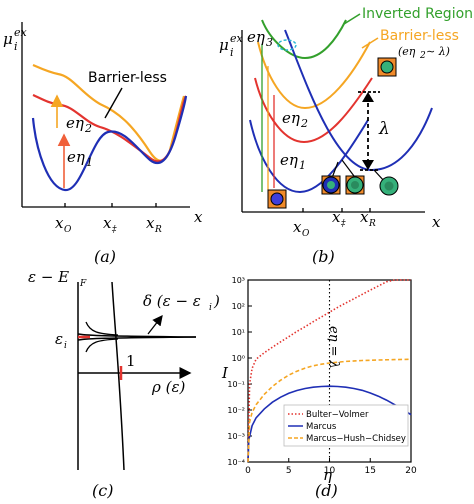 Image resolution: width=474 pixels, height=504 pixels. What do you see at coordinates (343, 224) in the screenshot?
I see `panel-b-tick-sub-xd: ‡` at bounding box center [343, 224].